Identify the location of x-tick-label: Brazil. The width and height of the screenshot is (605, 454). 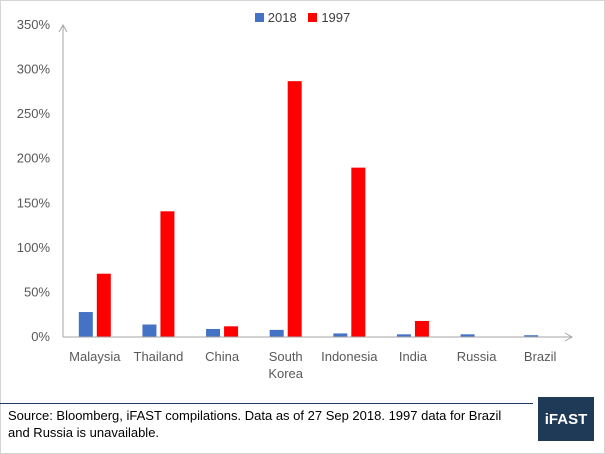
(540, 356).